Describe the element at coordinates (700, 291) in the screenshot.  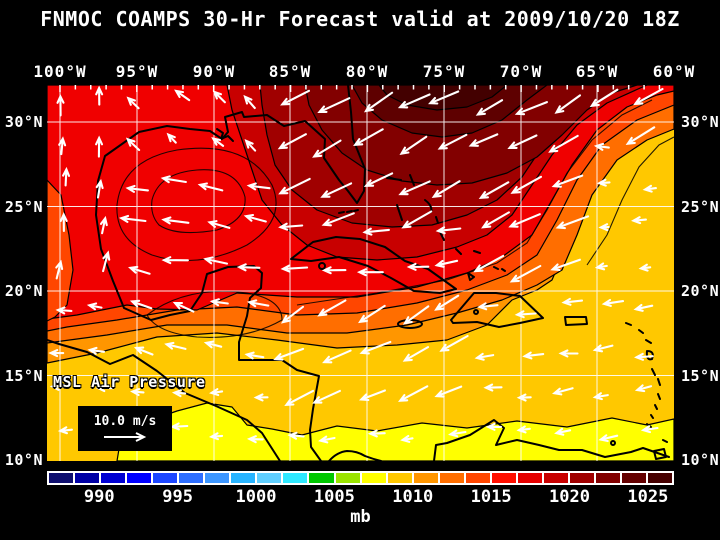
I see `lat-label-right: 20°N` at that location.